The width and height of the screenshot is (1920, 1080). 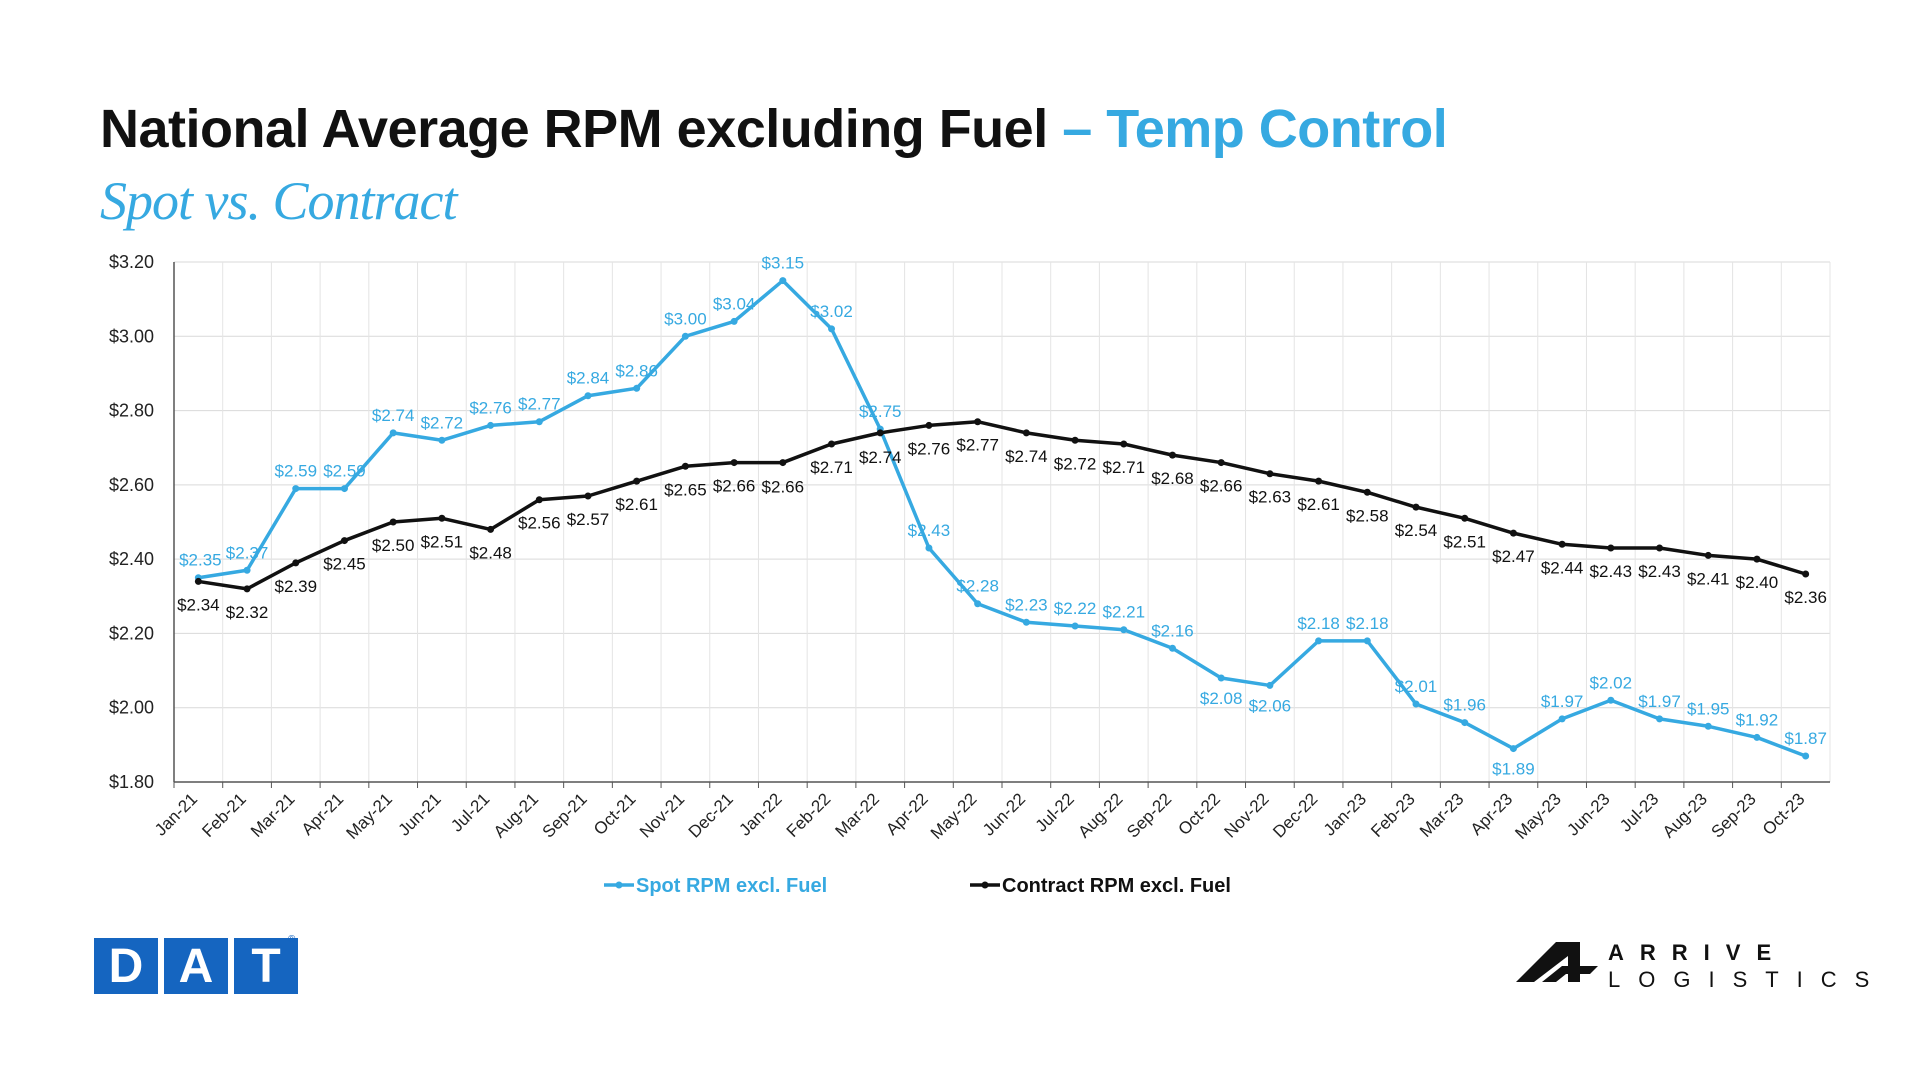 I want to click on y-tick-label: $2.00, so click(x=131, y=708).